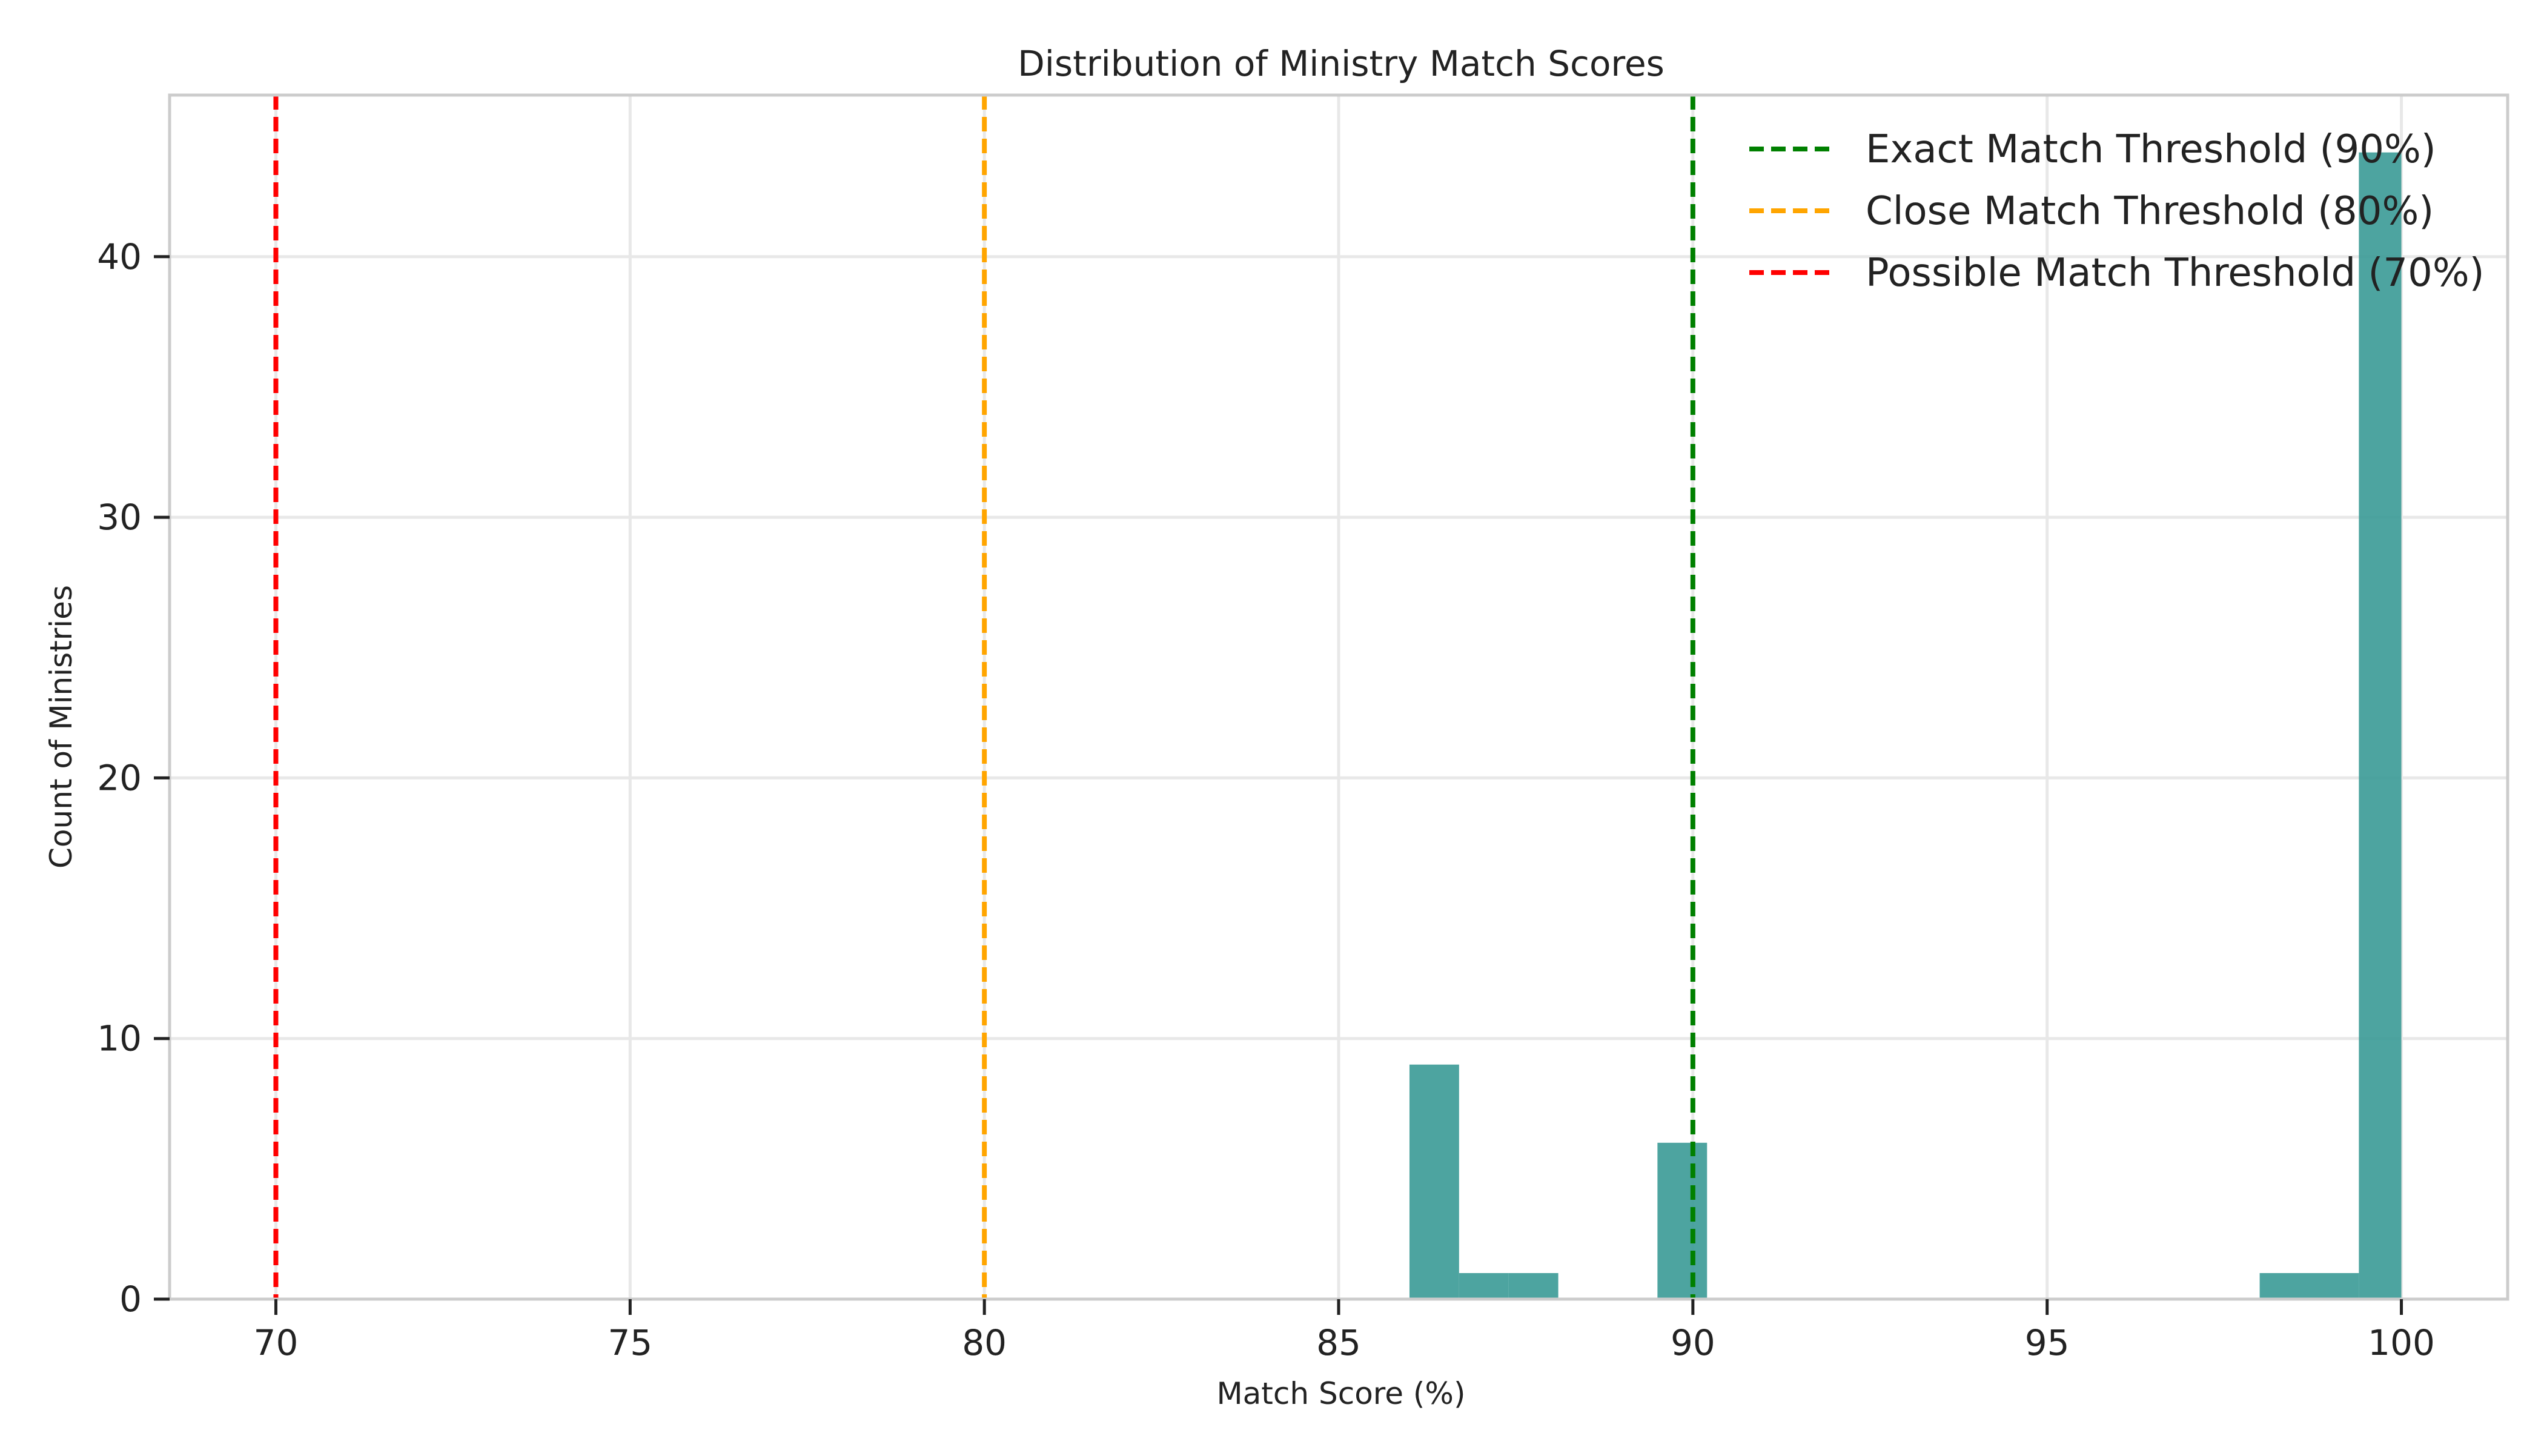  What do you see at coordinates (2151, 149) in the screenshot?
I see `legend-label: Exact Match Threshold (90%)` at bounding box center [2151, 149].